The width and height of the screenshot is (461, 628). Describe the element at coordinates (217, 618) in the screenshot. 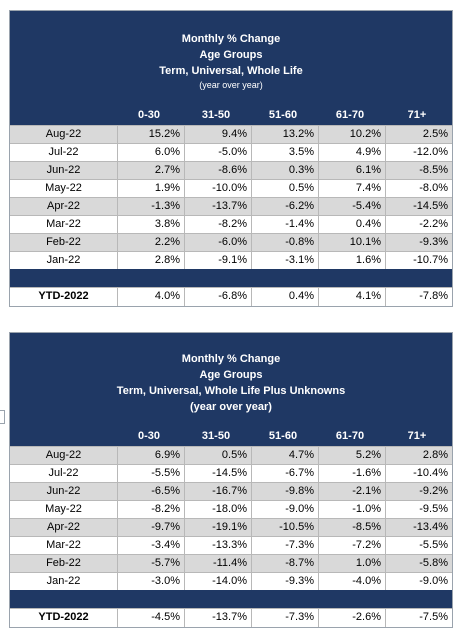

I see `ytd-cell: -13.7%` at that location.